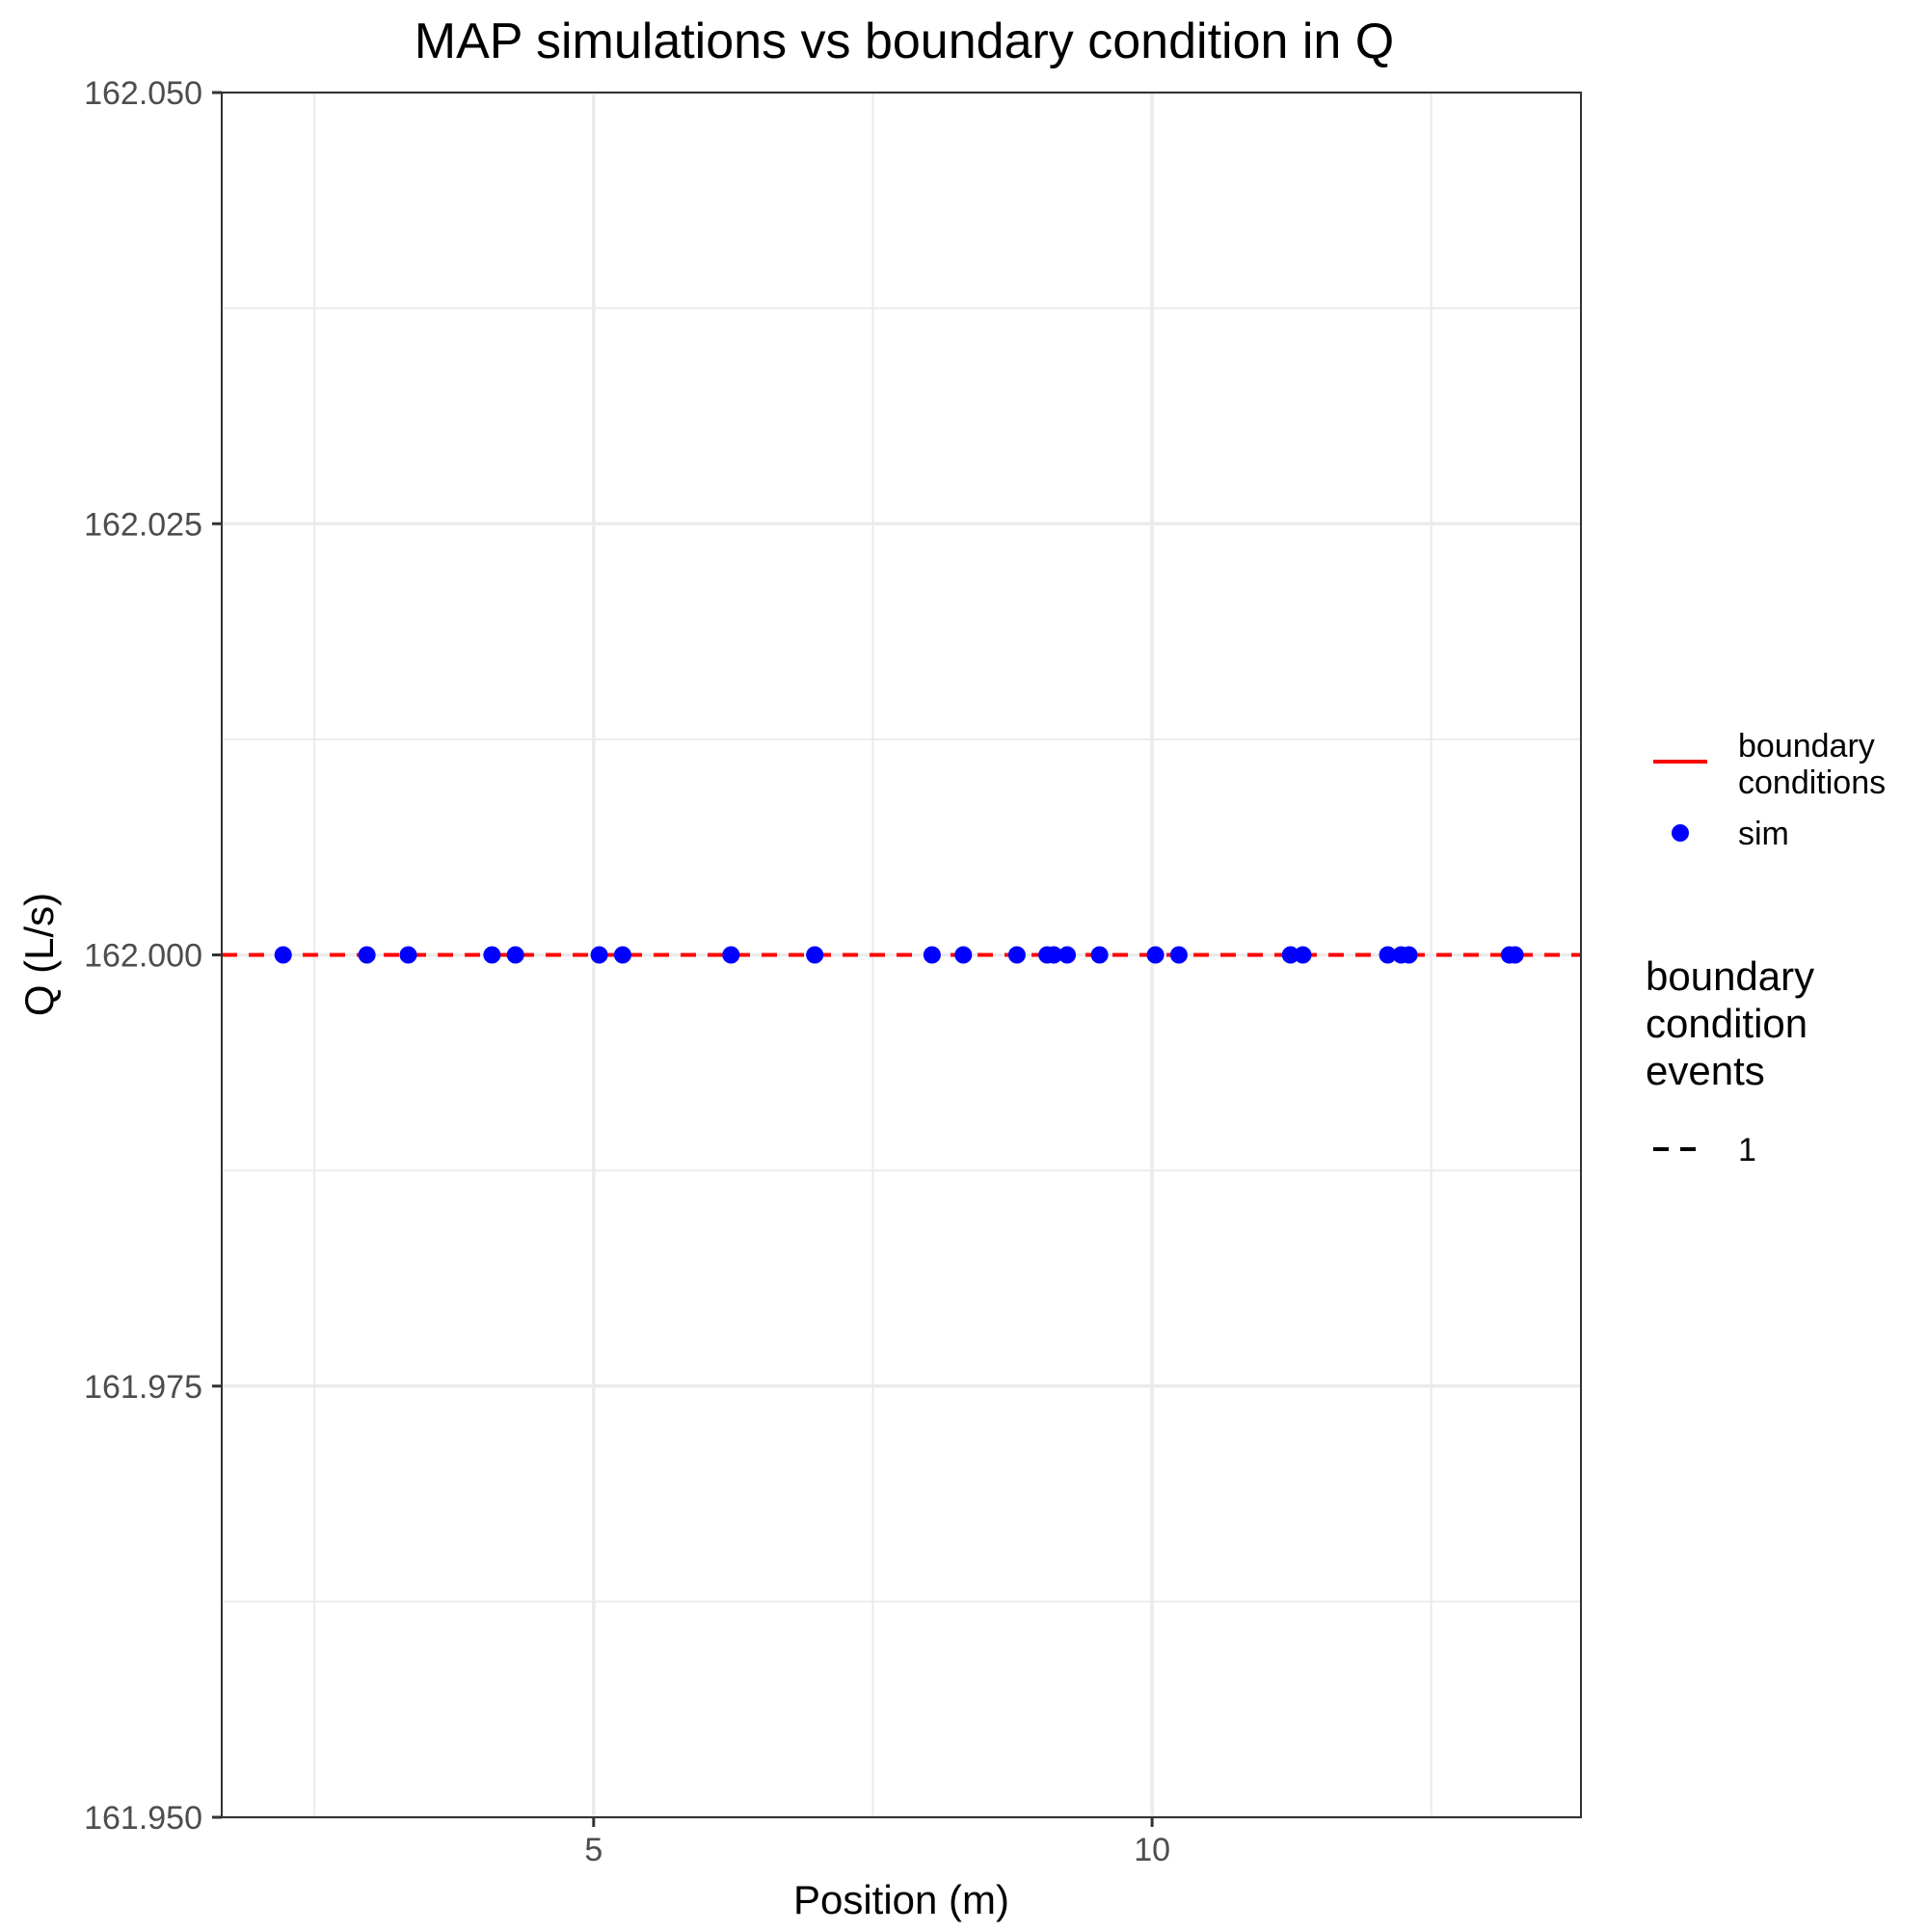 The width and height of the screenshot is (1928, 1932). I want to click on x-tick-label: 10, so click(1152, 1850).